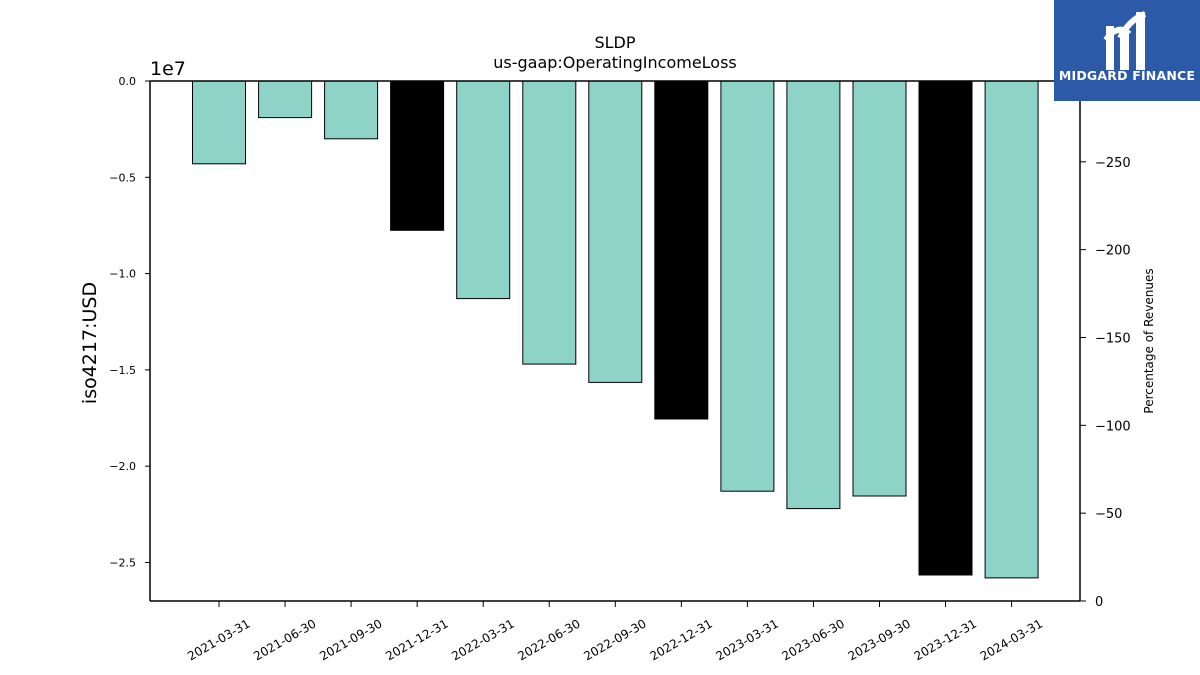 The image size is (1200, 675). What do you see at coordinates (614, 639) in the screenshot?
I see `x-tick-label: 2022-09-30` at bounding box center [614, 639].